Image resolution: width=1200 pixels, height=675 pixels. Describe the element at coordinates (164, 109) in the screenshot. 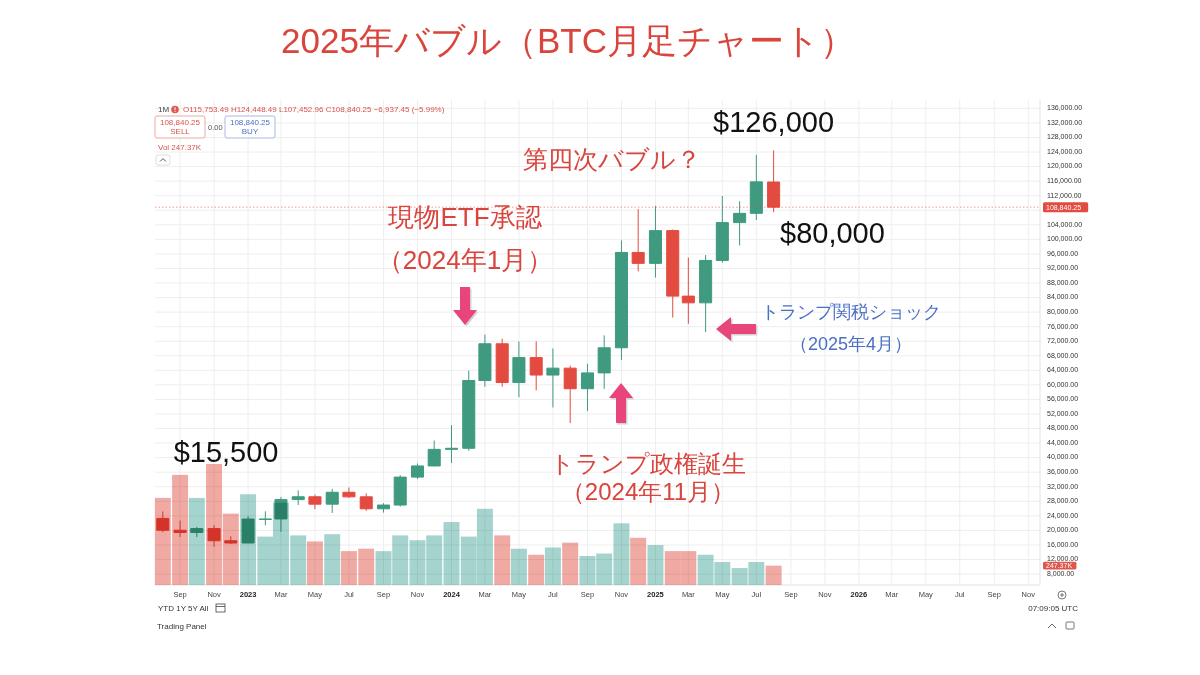

I see `annotation: 1M` at that location.